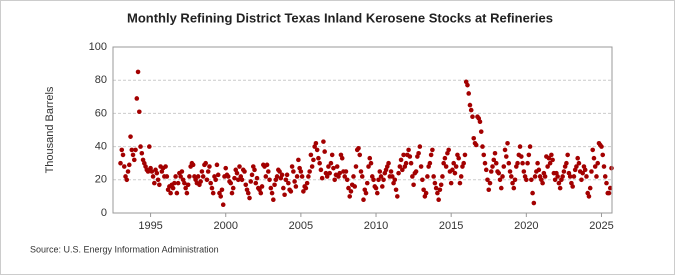 The height and width of the screenshot is (275, 675). Describe the element at coordinates (101, 80) in the screenshot. I see `y-tick-label: 80` at that location.